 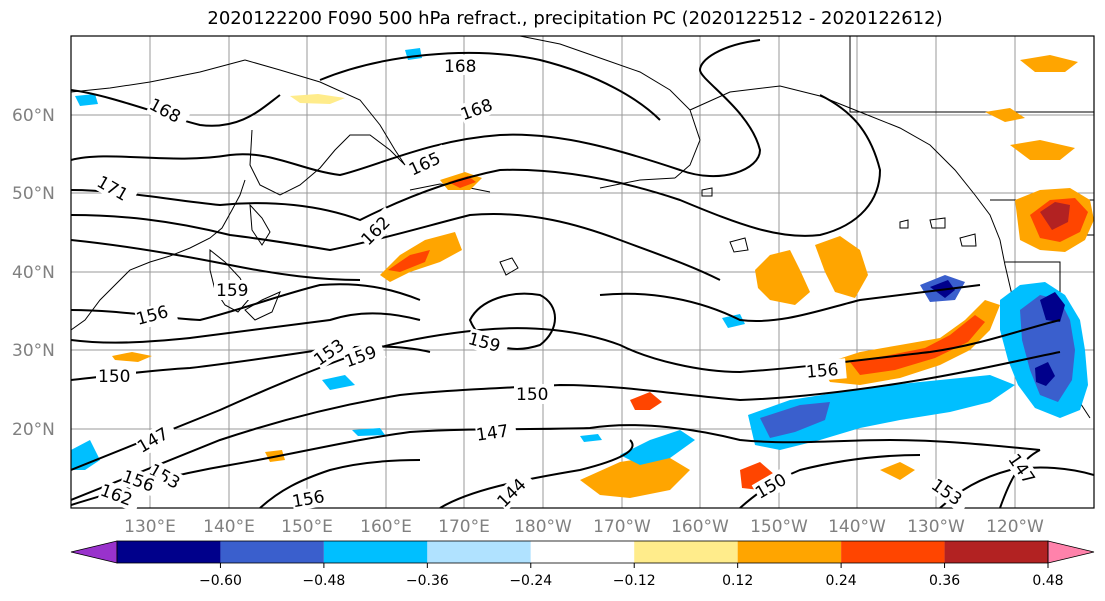 What do you see at coordinates (386, 527) in the screenshot?
I see `longitude-label: 160°E` at bounding box center [386, 527].